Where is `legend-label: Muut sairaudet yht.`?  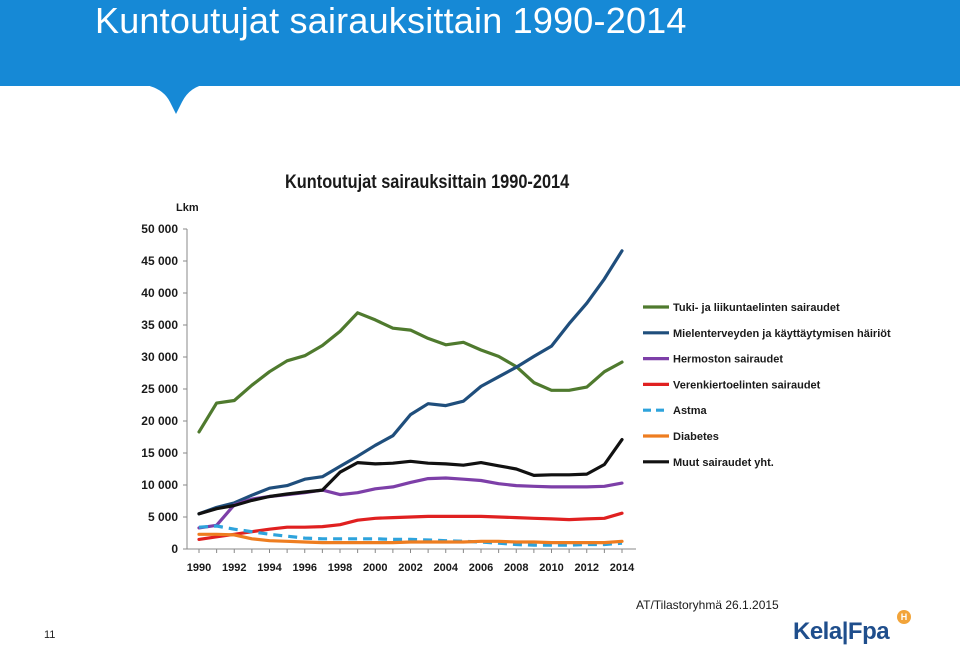
legend-label: Muut sairaudet yht. is located at coordinates (723, 463).